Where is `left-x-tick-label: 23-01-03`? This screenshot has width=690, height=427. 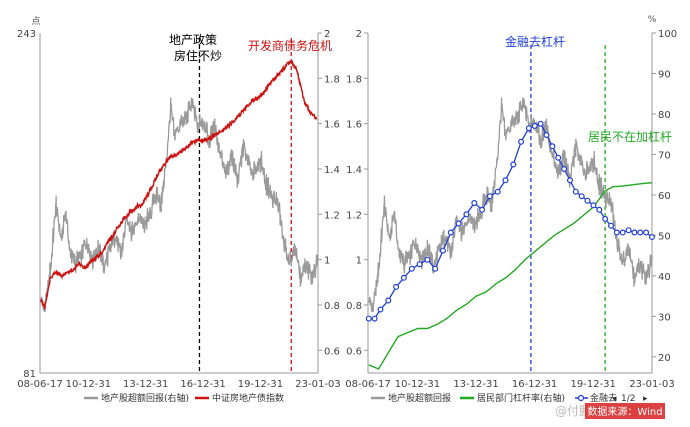
left-x-tick-label: 23-01-03 is located at coordinates (317, 384).